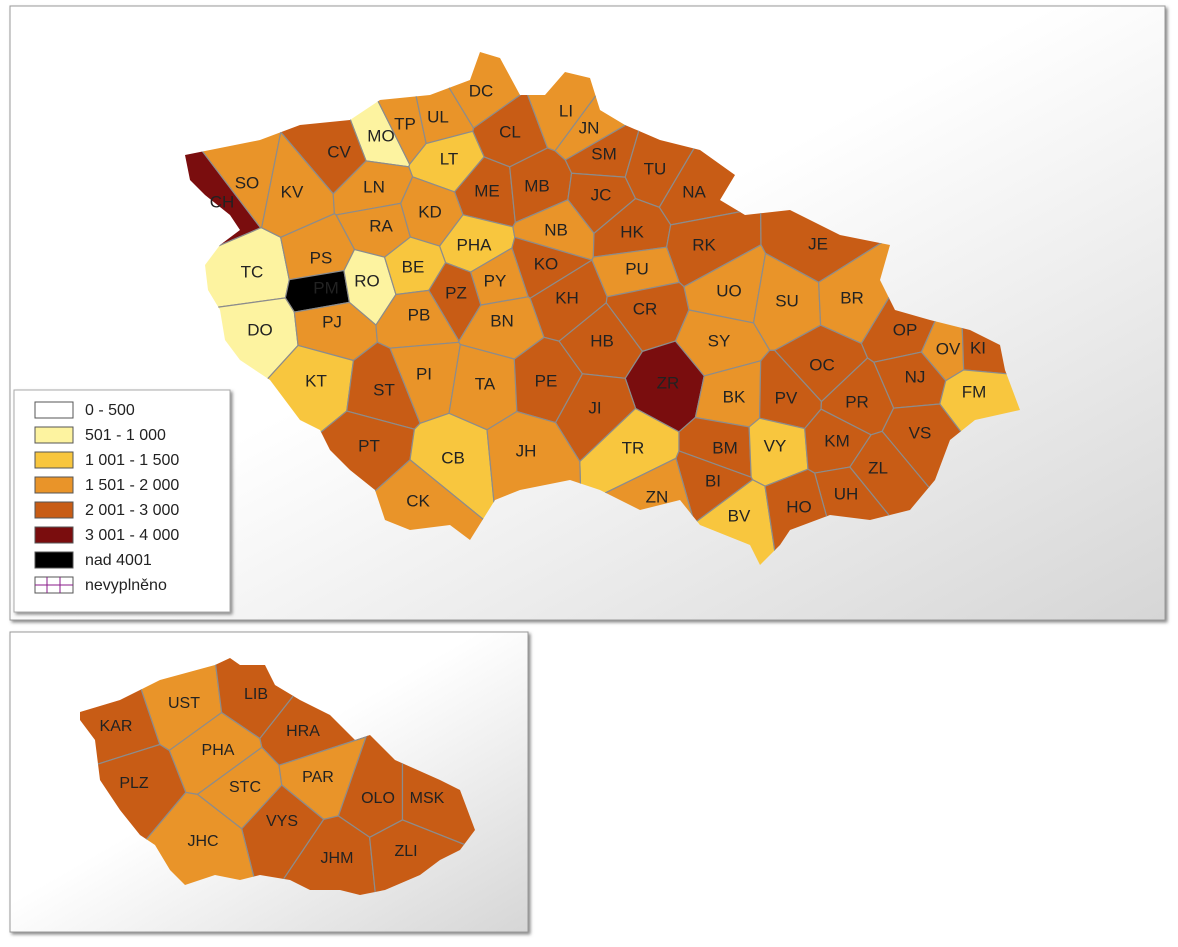 This screenshot has width=1178, height=947. Describe the element at coordinates (374, 186) in the screenshot. I see `area-label: LN` at that location.